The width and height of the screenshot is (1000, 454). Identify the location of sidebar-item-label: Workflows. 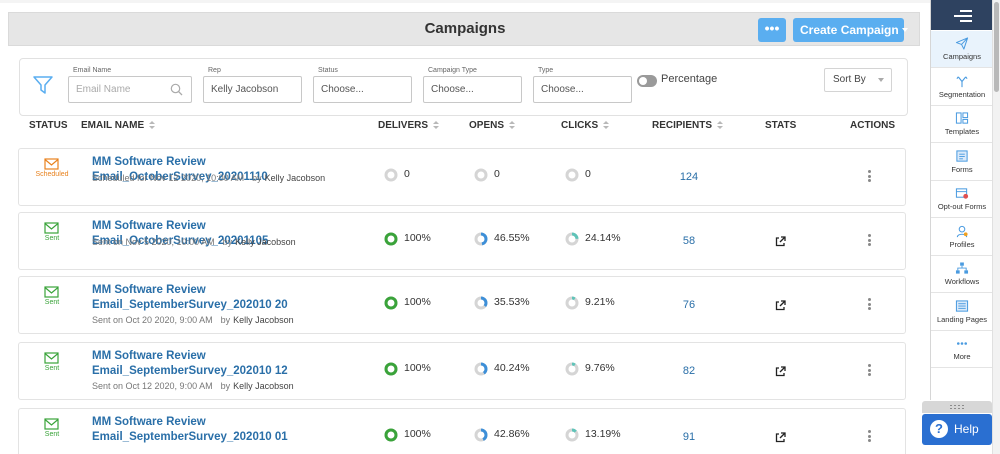
(962, 281).